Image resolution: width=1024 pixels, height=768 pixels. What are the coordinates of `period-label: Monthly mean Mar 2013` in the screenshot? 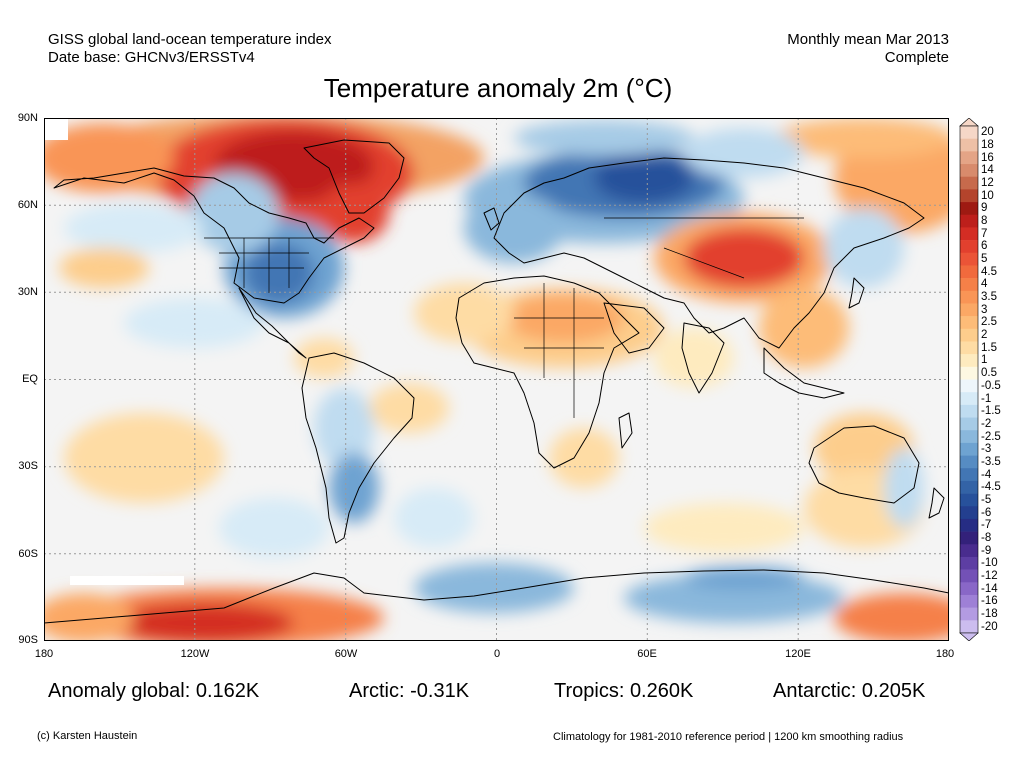 It's located at (868, 39).